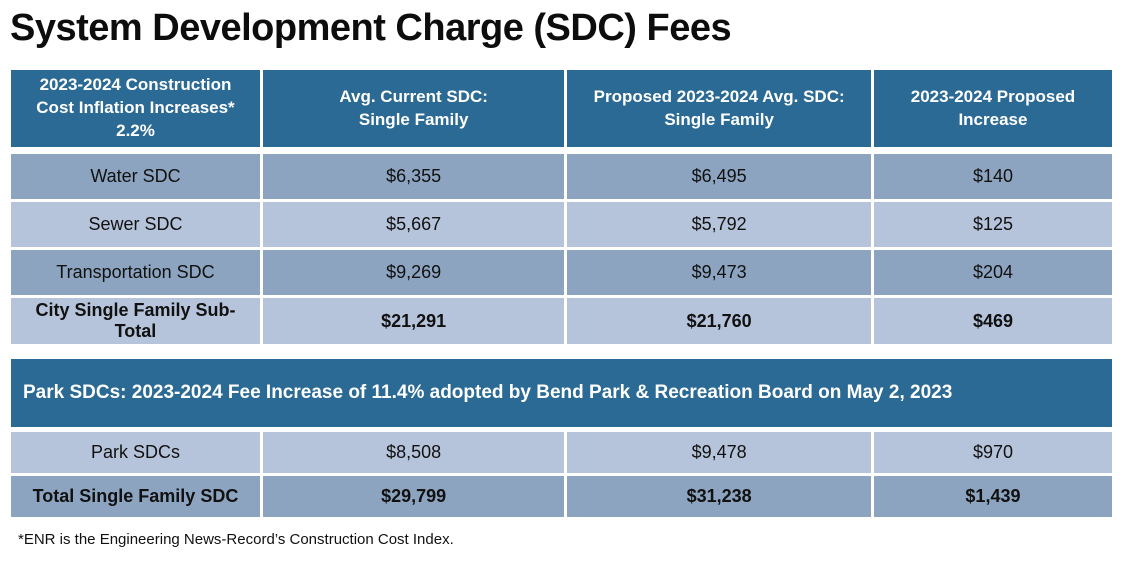  I want to click on header-cell-proposed-increase: 2023-2024 Proposed Increase, so click(992, 111).